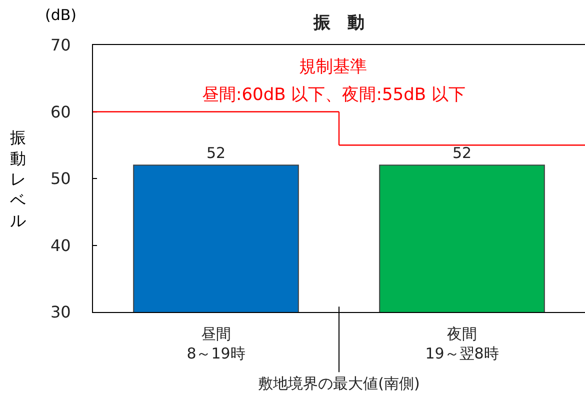 The height and width of the screenshot is (401, 585). I want to click on x-tick-label: 夜間 19～翌8時, so click(462, 343).